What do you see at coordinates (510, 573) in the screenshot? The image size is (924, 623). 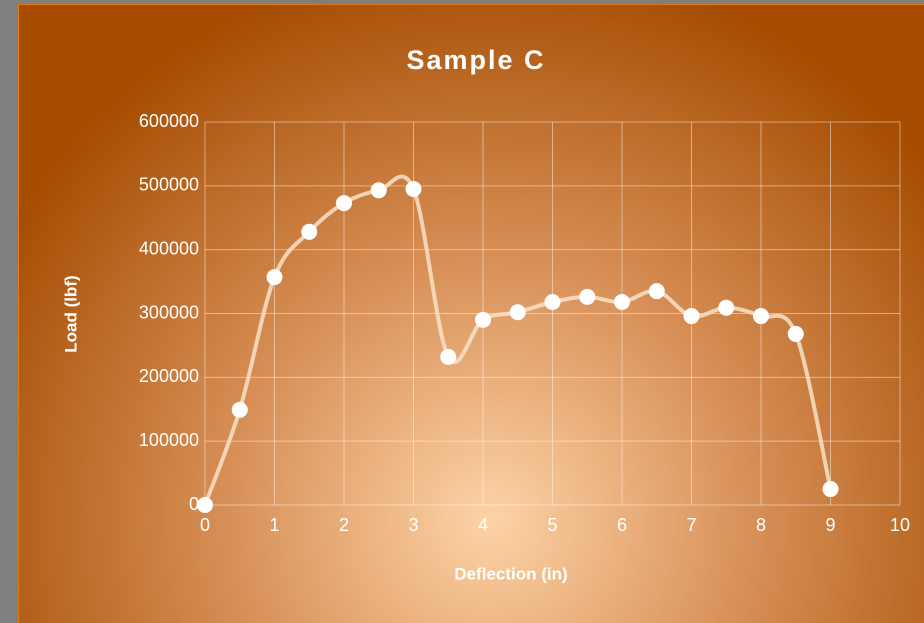 I see `x-axis-label: Deflection (in)` at bounding box center [510, 573].